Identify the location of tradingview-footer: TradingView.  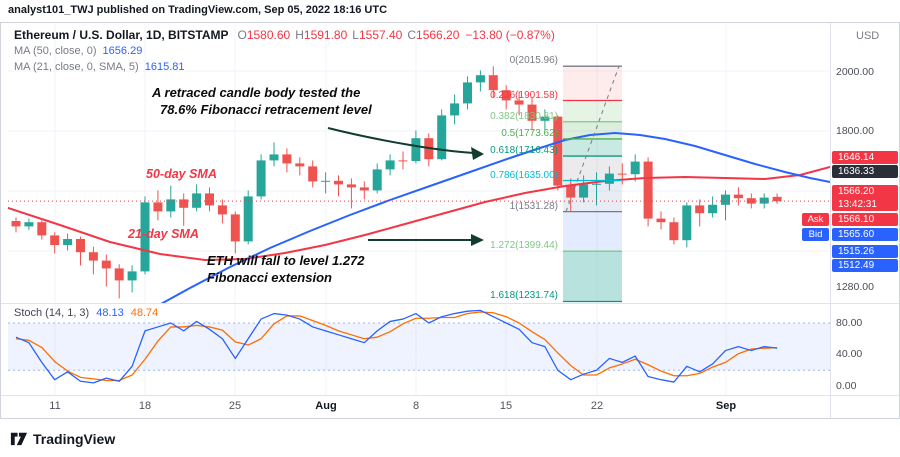
(62, 438).